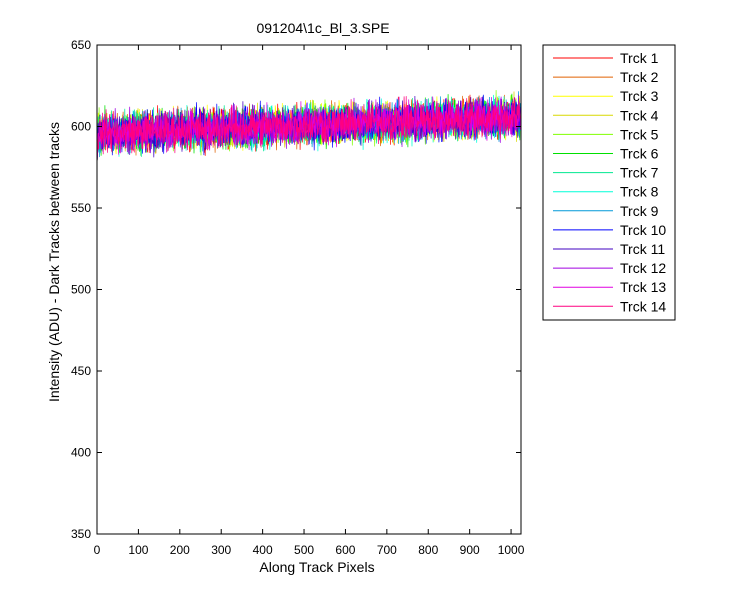 The height and width of the screenshot is (600, 750). I want to click on legend-label: Trck 11, so click(642, 249).